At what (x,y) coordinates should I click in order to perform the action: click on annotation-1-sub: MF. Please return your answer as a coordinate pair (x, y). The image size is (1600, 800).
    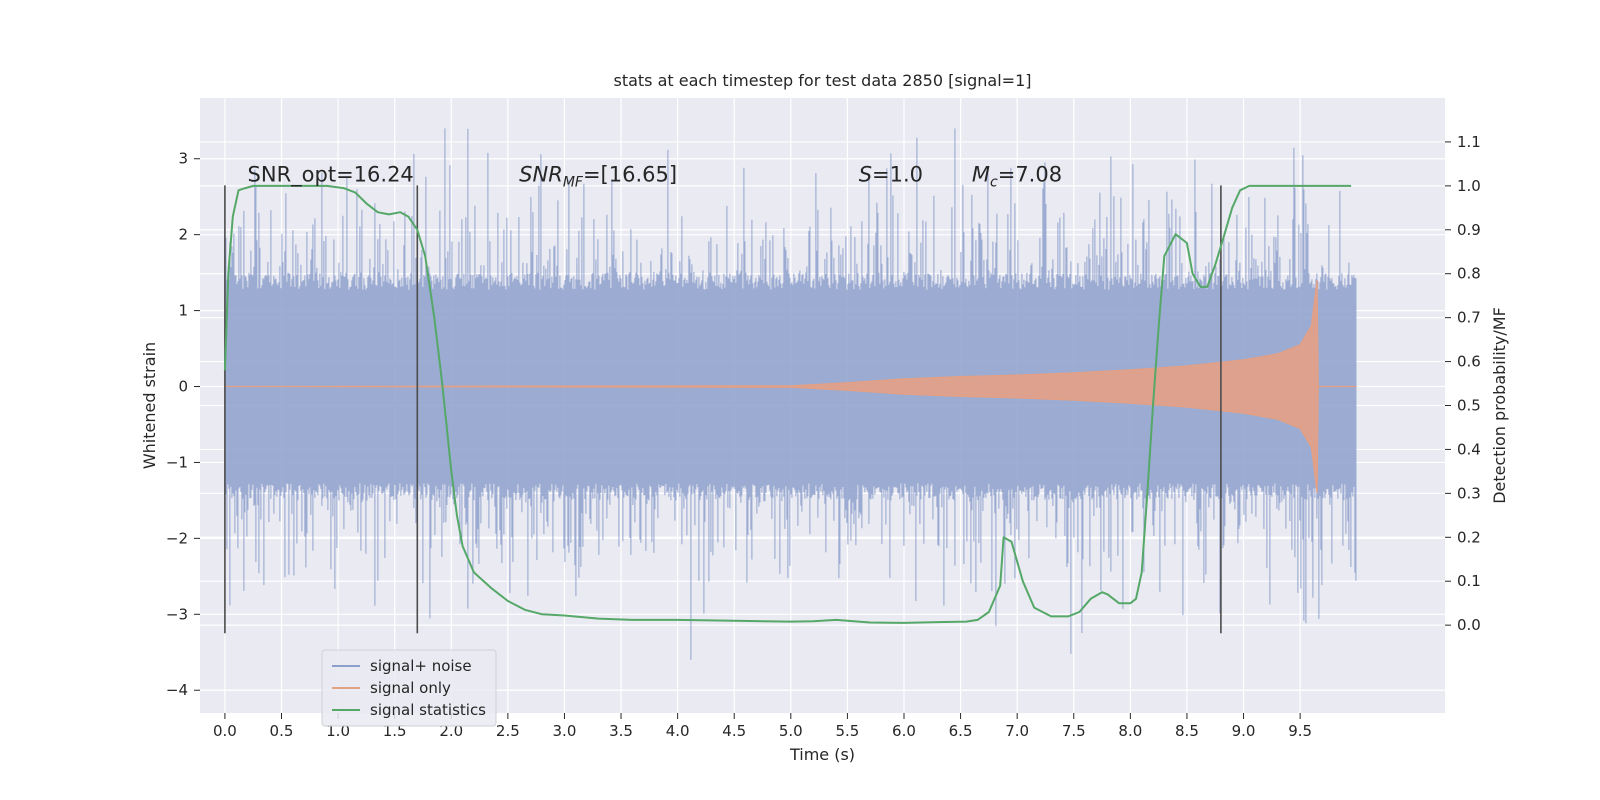
    Looking at the image, I should click on (573, 183).